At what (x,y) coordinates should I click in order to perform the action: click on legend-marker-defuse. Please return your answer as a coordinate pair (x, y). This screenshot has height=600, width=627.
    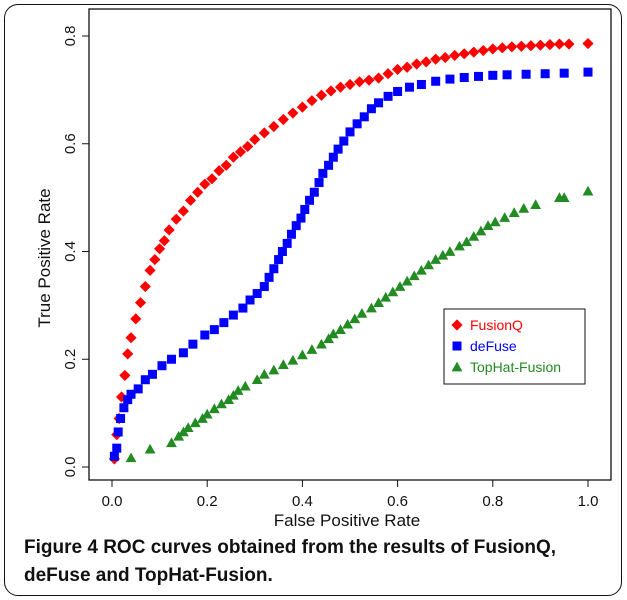
    Looking at the image, I should click on (457, 346).